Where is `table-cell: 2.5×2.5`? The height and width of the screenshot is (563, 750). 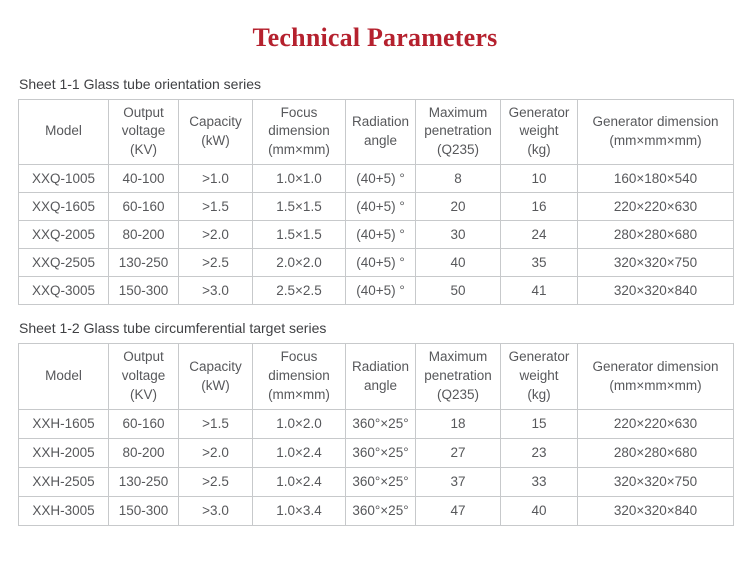 table-cell: 2.5×2.5 is located at coordinates (299, 291).